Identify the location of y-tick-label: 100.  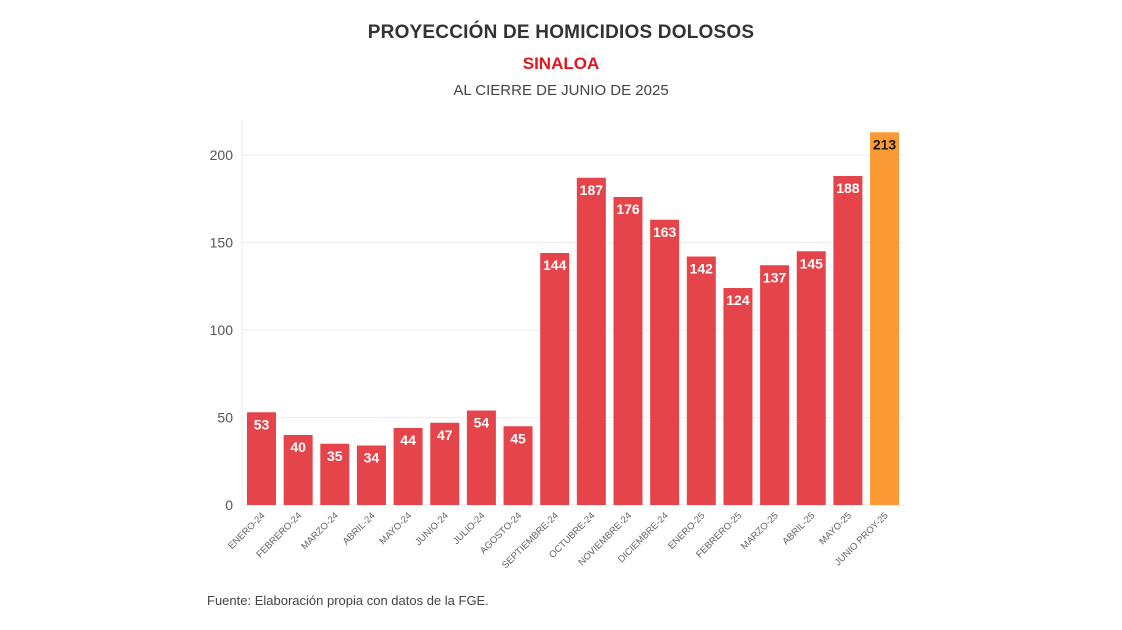
(222, 330).